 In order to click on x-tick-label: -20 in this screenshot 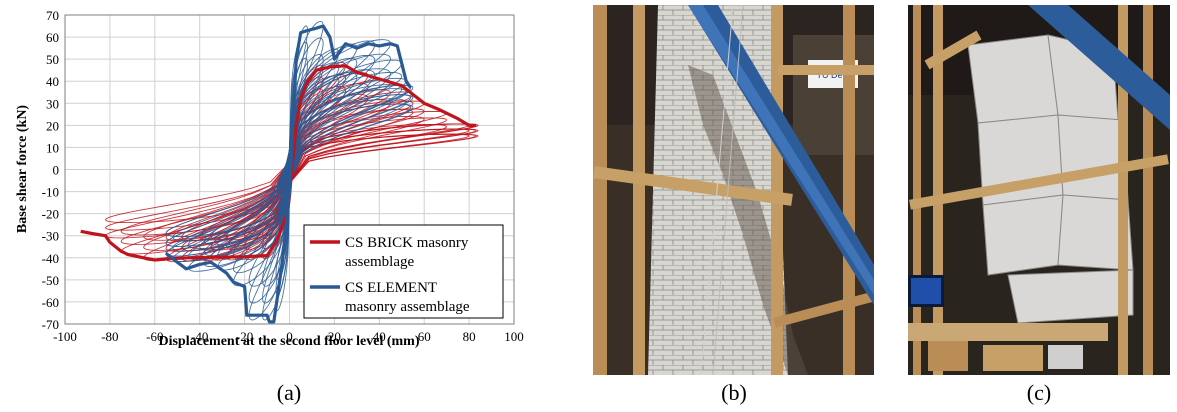, I will do `click(244, 336)`.